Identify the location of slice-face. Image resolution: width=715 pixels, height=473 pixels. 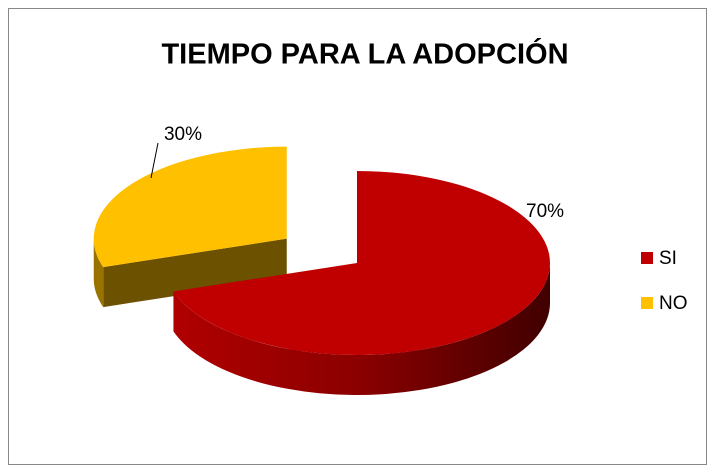
(195, 273).